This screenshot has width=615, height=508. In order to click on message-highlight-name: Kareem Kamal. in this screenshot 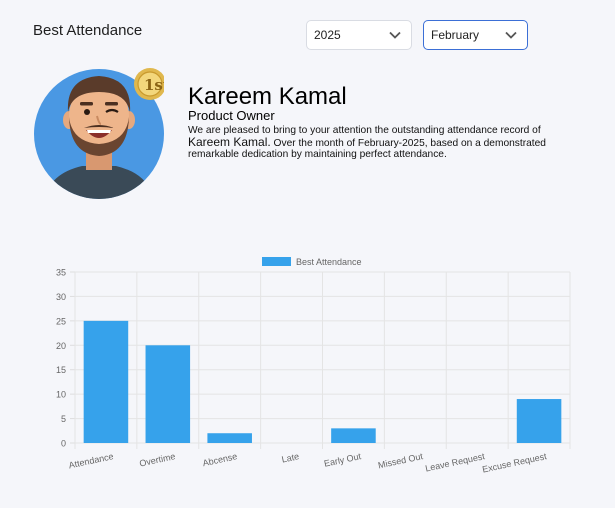, I will do `click(229, 141)`.